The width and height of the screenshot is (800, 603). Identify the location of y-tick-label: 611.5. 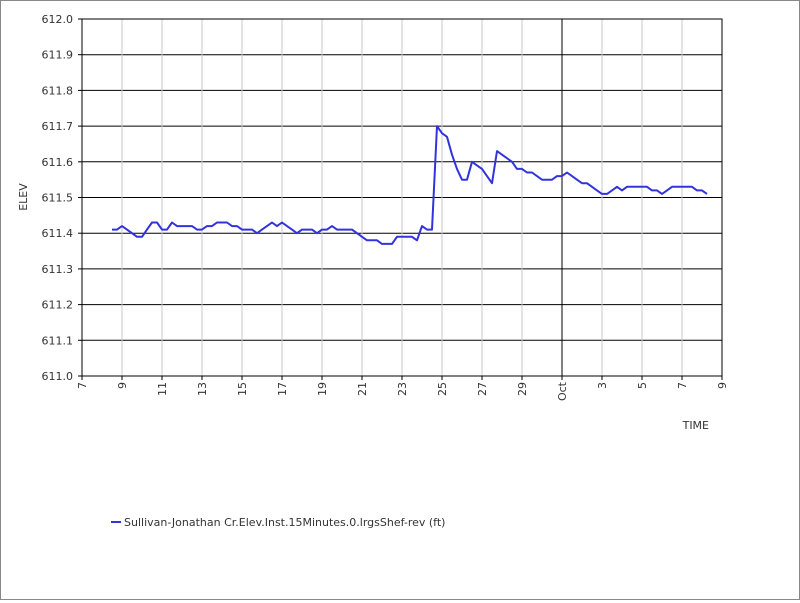
(58, 198).